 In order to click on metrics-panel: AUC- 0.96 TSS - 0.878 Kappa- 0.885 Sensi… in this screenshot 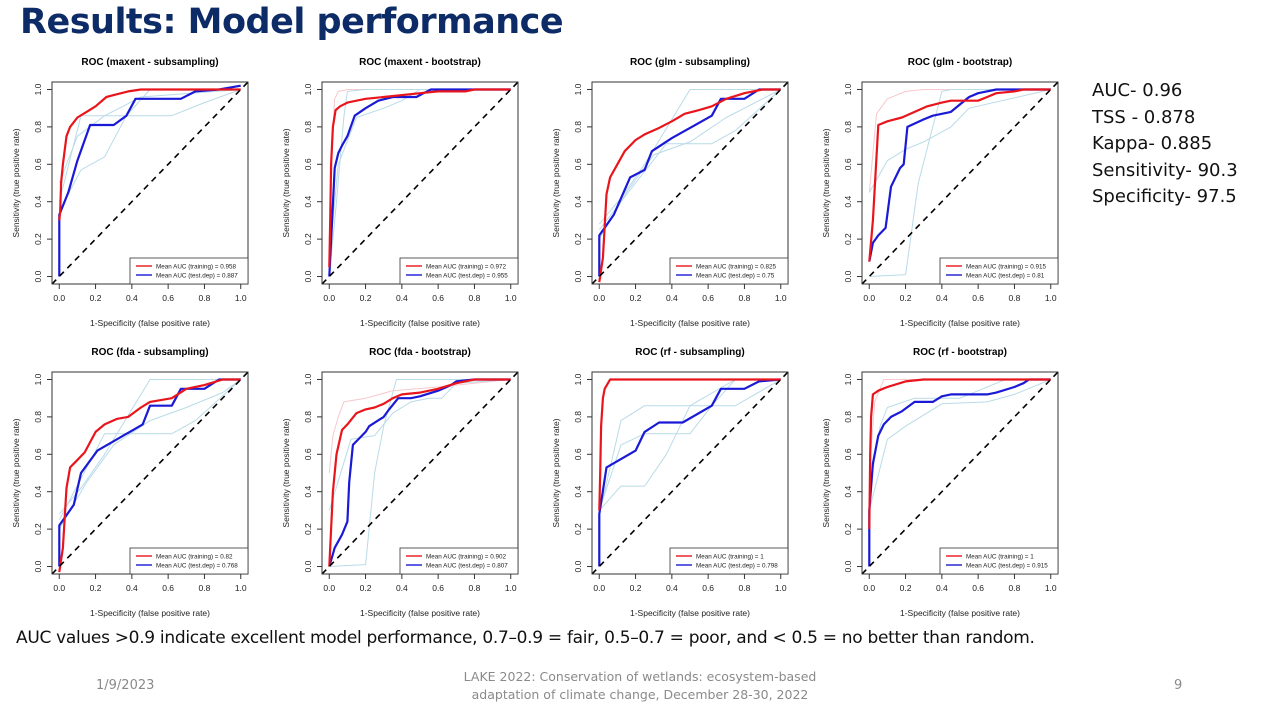, I will do `click(1165, 144)`.